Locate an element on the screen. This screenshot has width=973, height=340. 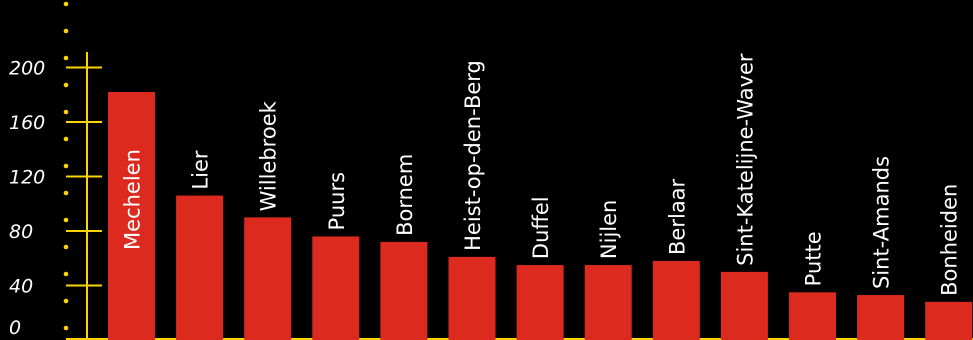
y-tick-label: 80 is located at coordinates (21, 232).